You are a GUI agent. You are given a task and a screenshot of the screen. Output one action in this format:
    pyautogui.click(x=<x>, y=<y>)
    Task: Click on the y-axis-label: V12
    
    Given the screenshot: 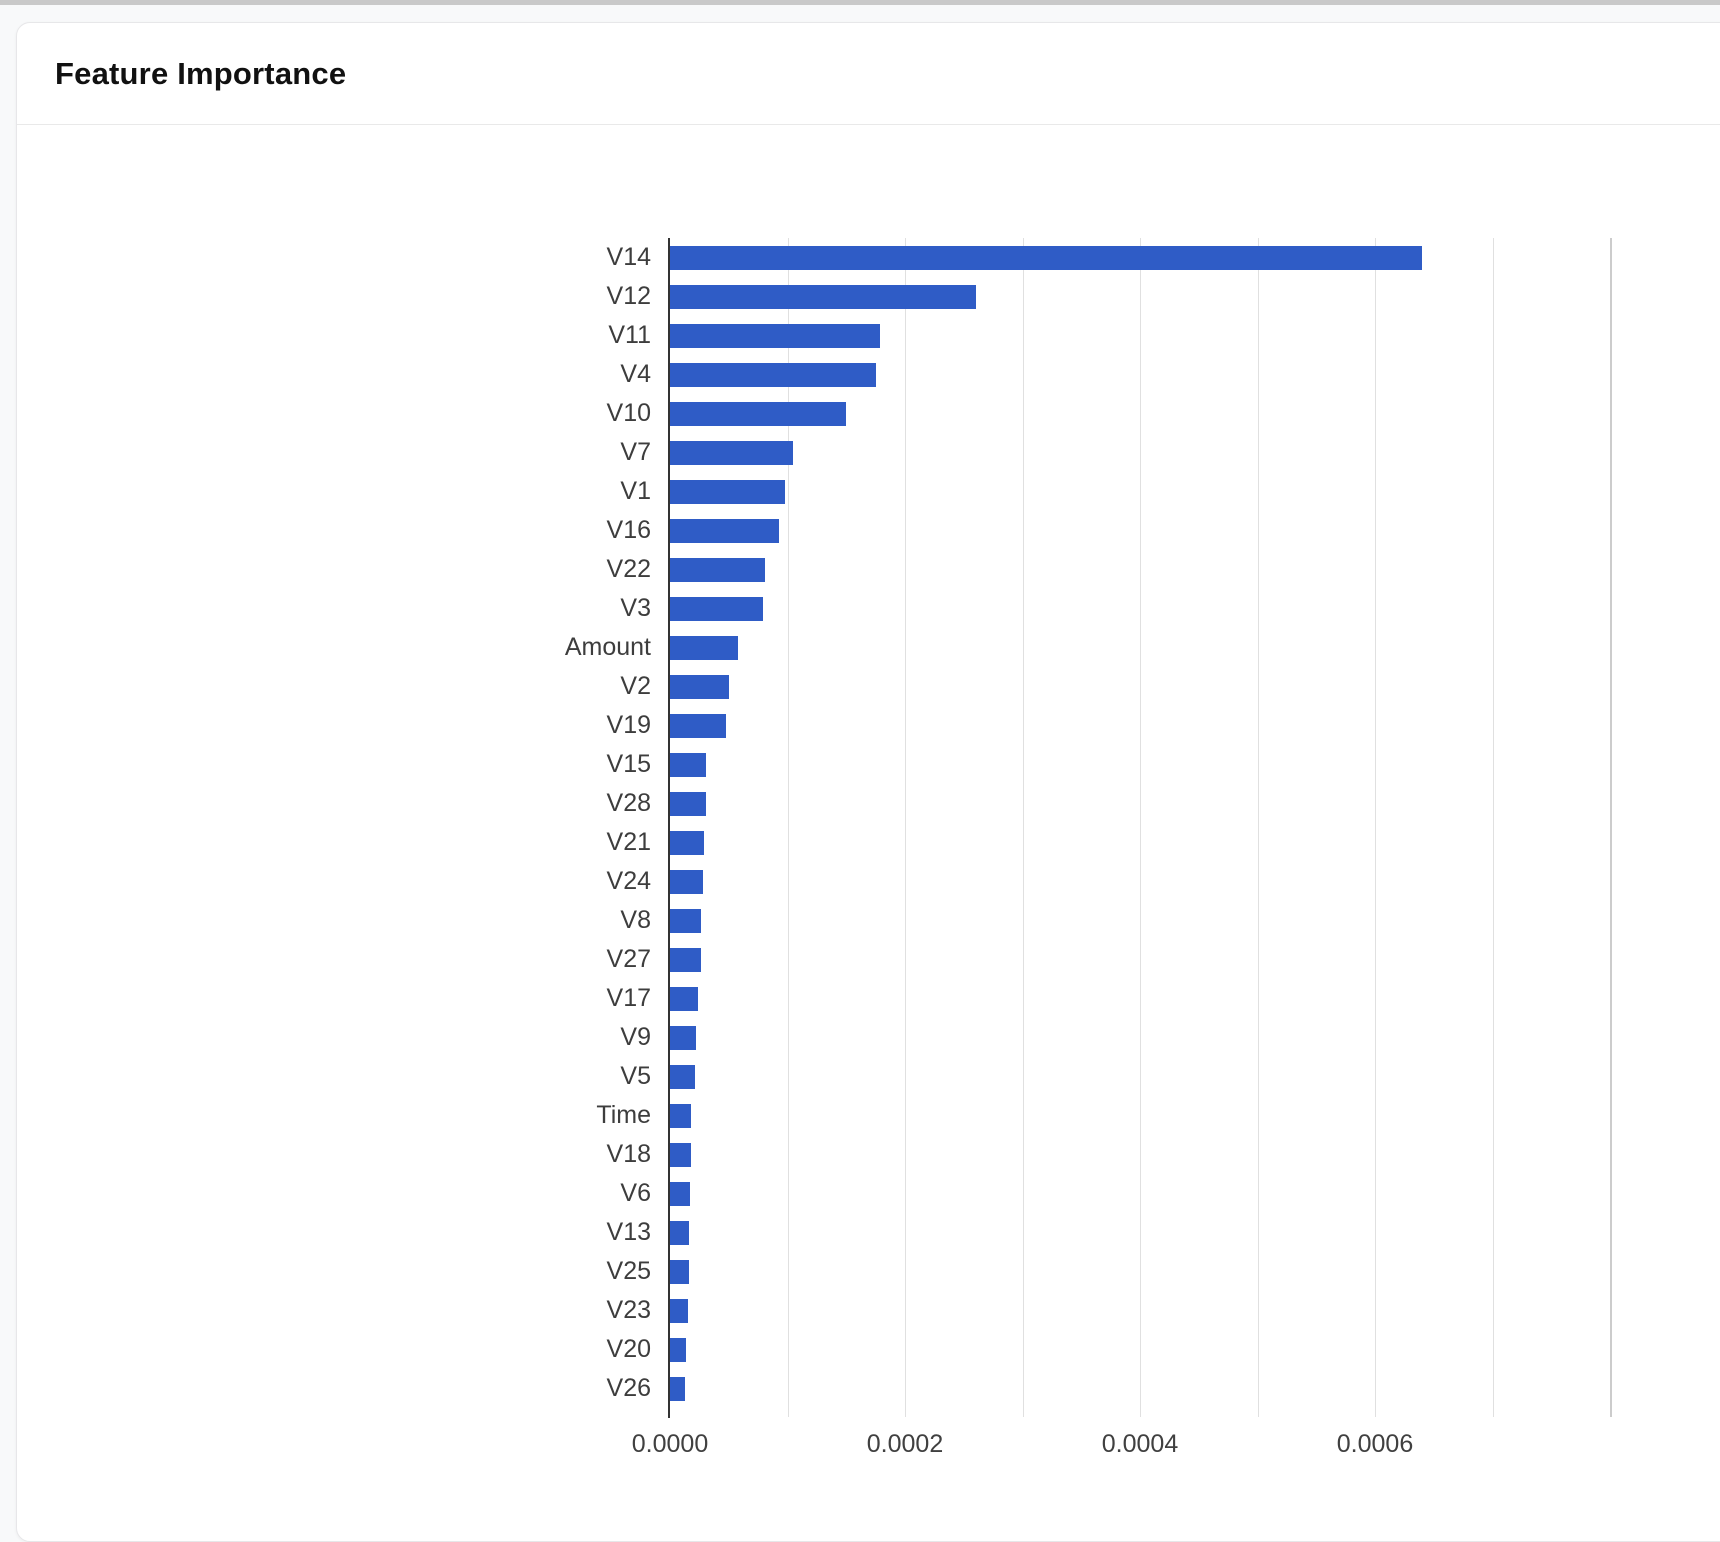 What is the action you would take?
    pyautogui.click(x=628, y=296)
    